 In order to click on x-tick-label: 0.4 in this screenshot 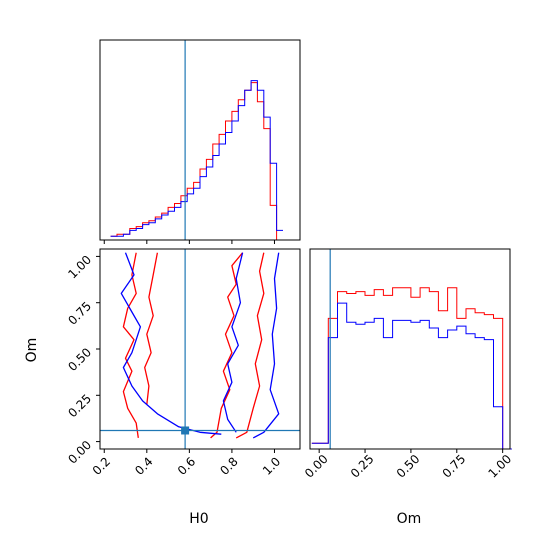, I will do `click(143, 465)`.